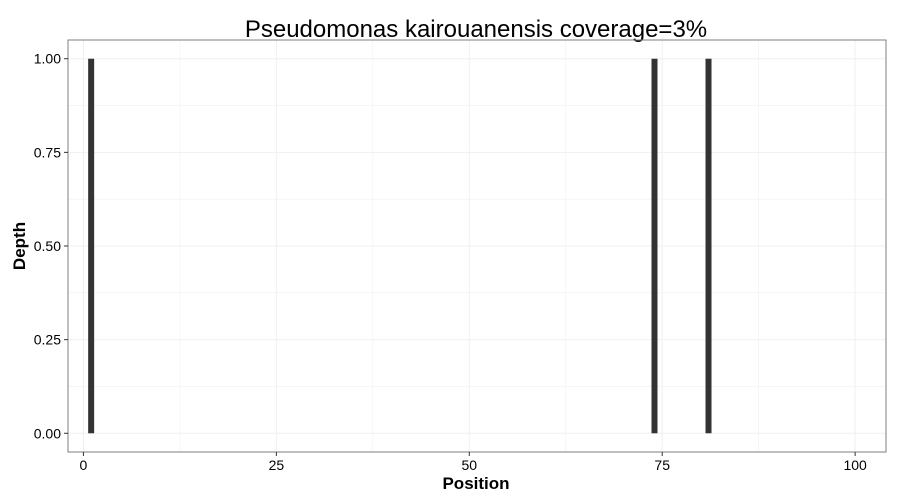  I want to click on x-tick-label: 50, so click(469, 465).